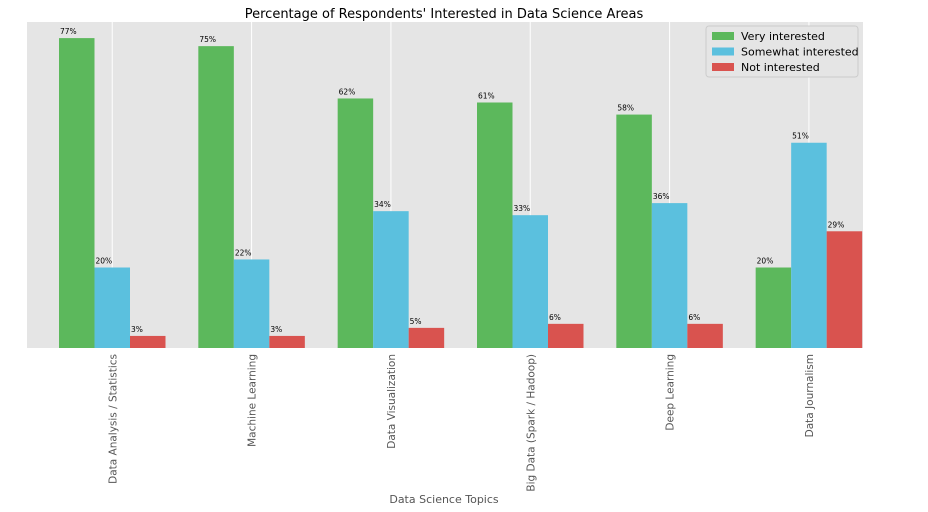 The height and width of the screenshot is (512, 928). What do you see at coordinates (392, 401) in the screenshot?
I see `x-tick-label: Data Visualization` at bounding box center [392, 401].